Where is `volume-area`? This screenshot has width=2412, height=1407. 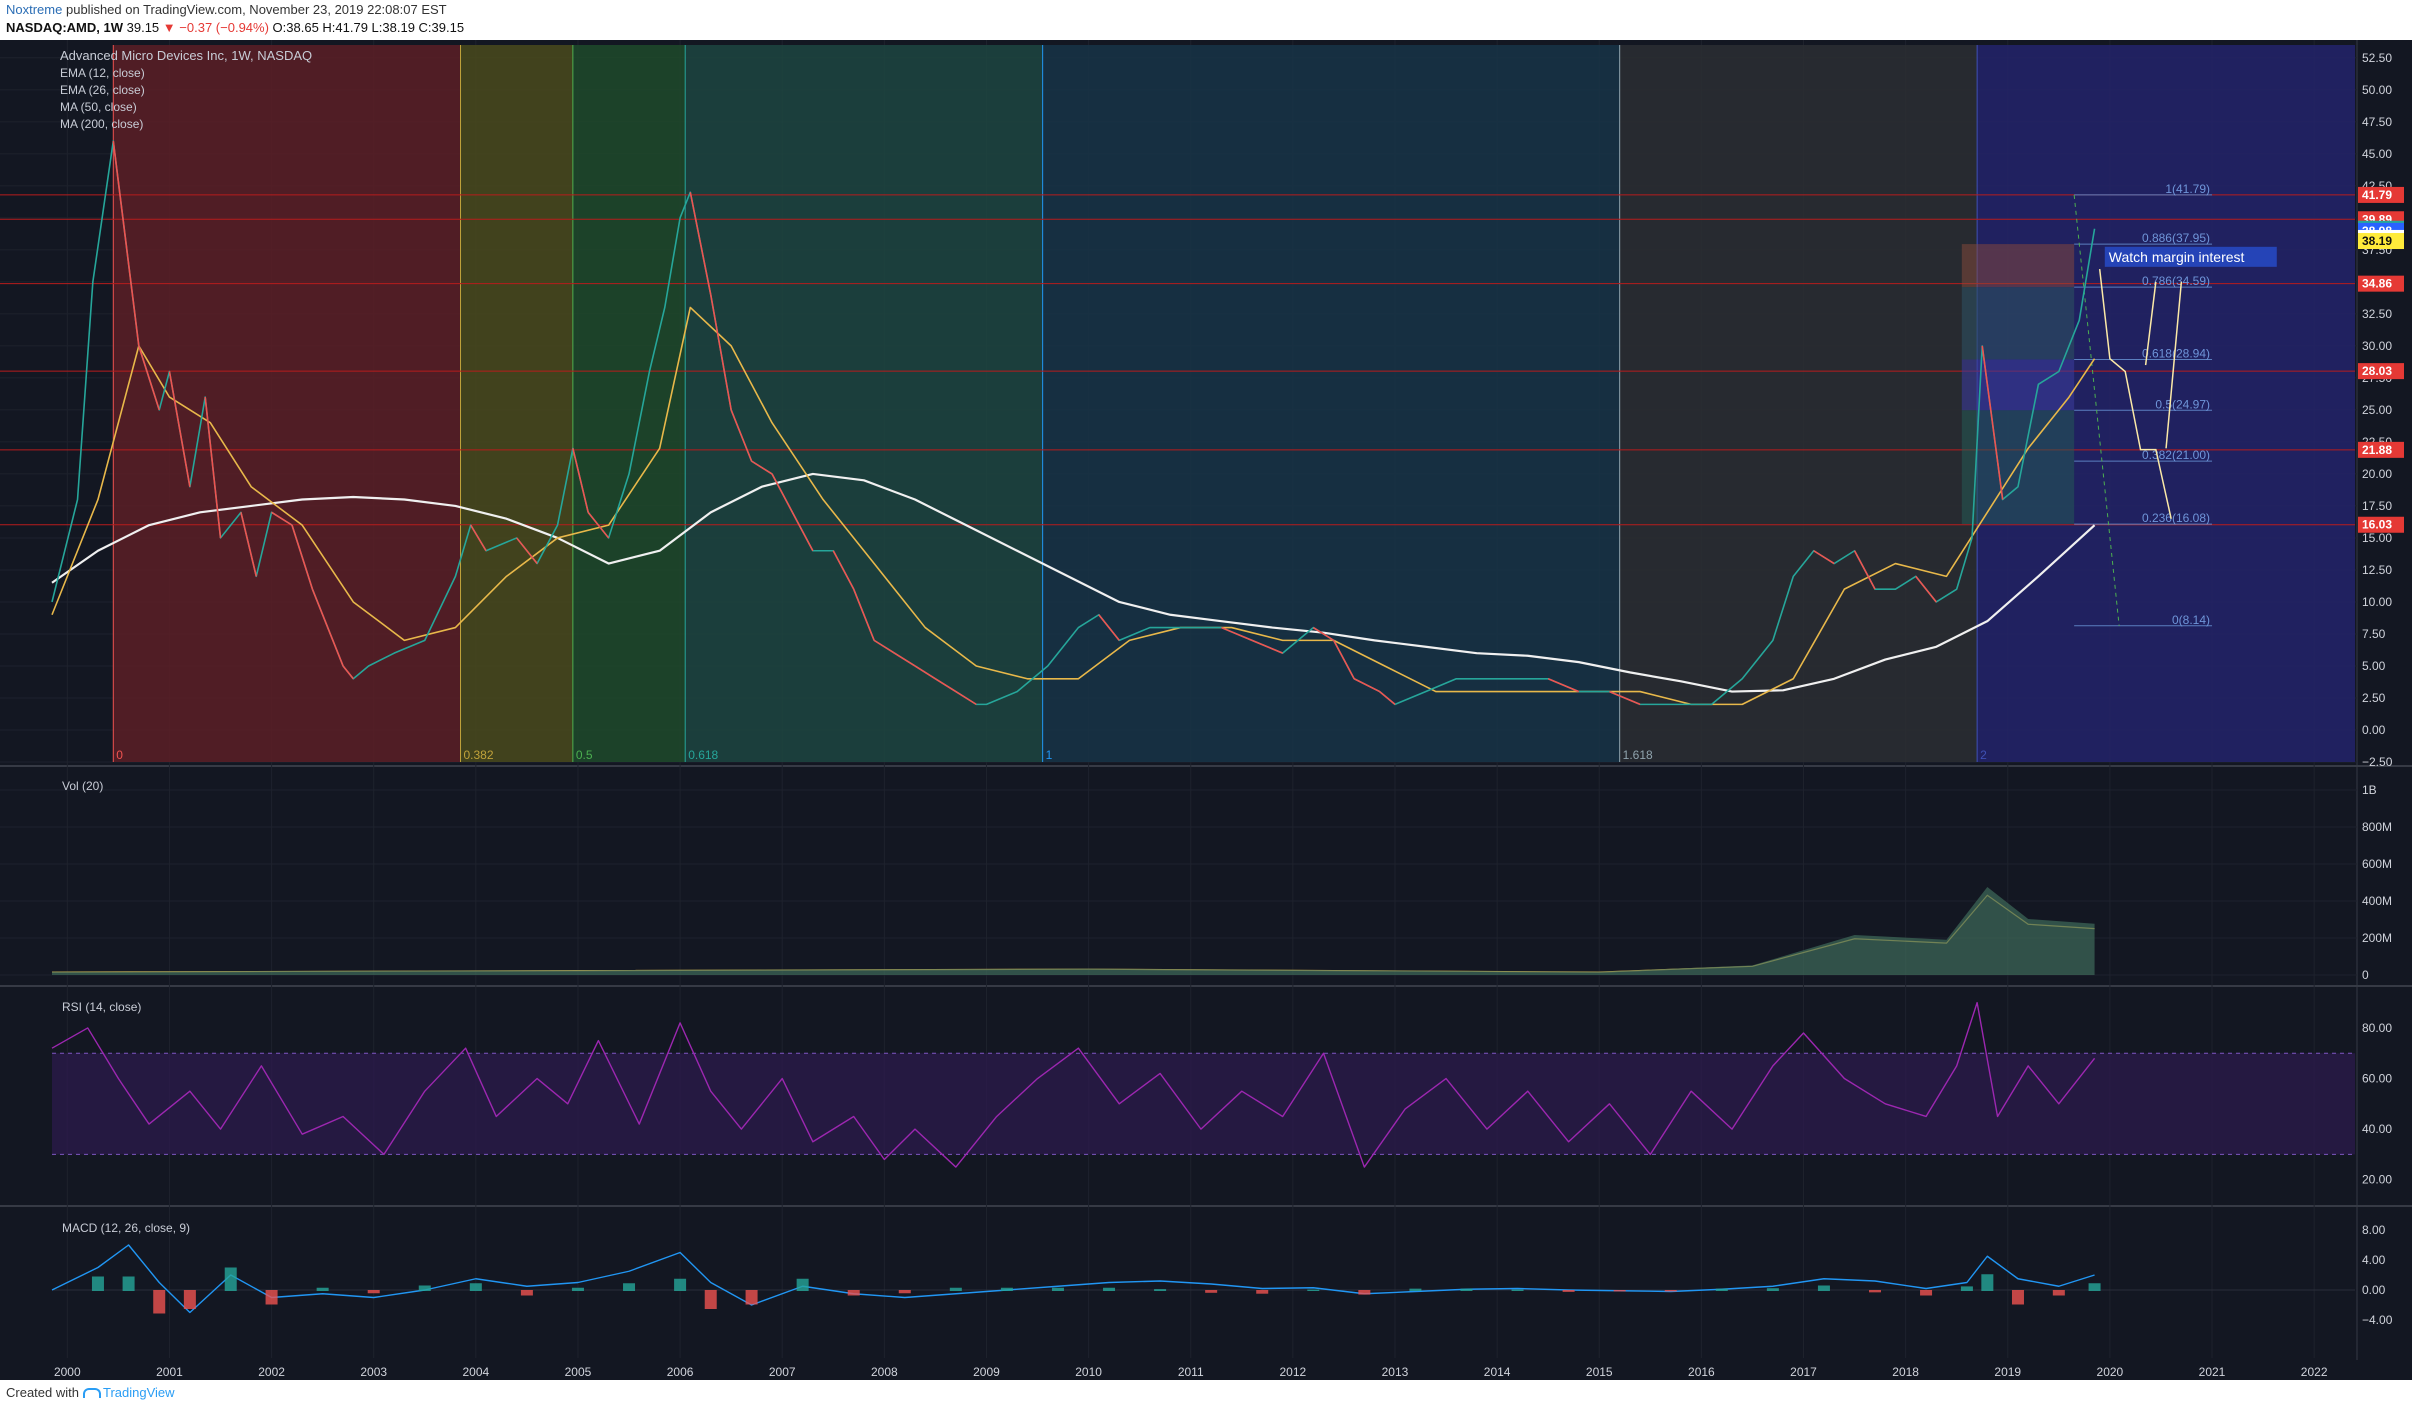
volume-area is located at coordinates (1073, 931).